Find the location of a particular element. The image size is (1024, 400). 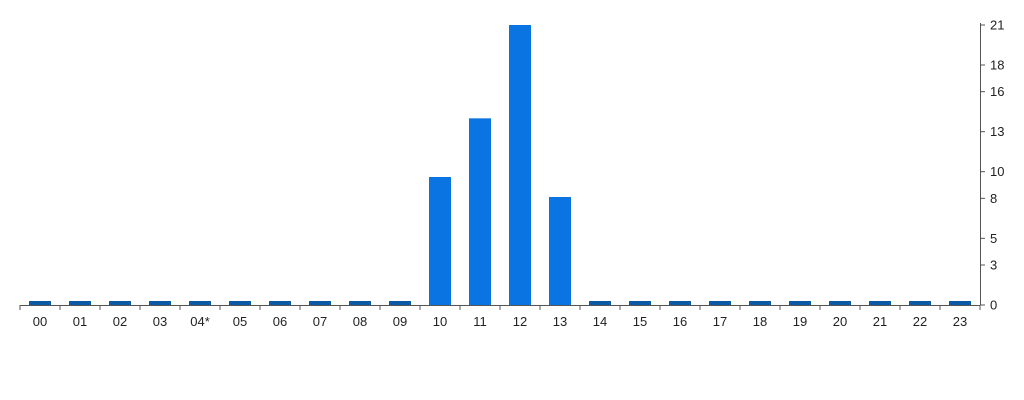

y-tick-label: 3 is located at coordinates (993, 265).